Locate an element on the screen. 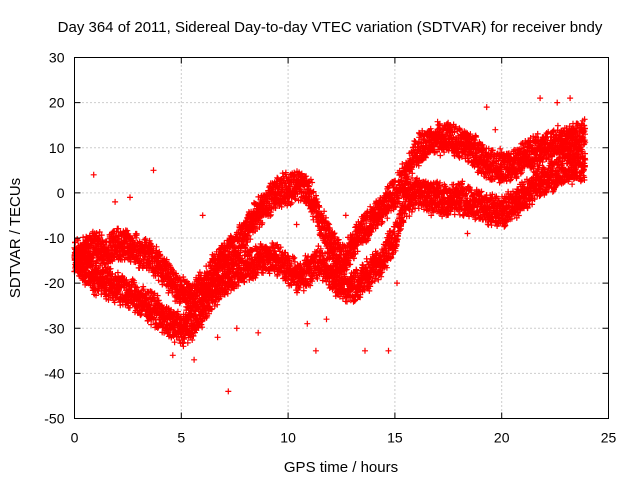  band-secondary-point is located at coordinates (187, 342).